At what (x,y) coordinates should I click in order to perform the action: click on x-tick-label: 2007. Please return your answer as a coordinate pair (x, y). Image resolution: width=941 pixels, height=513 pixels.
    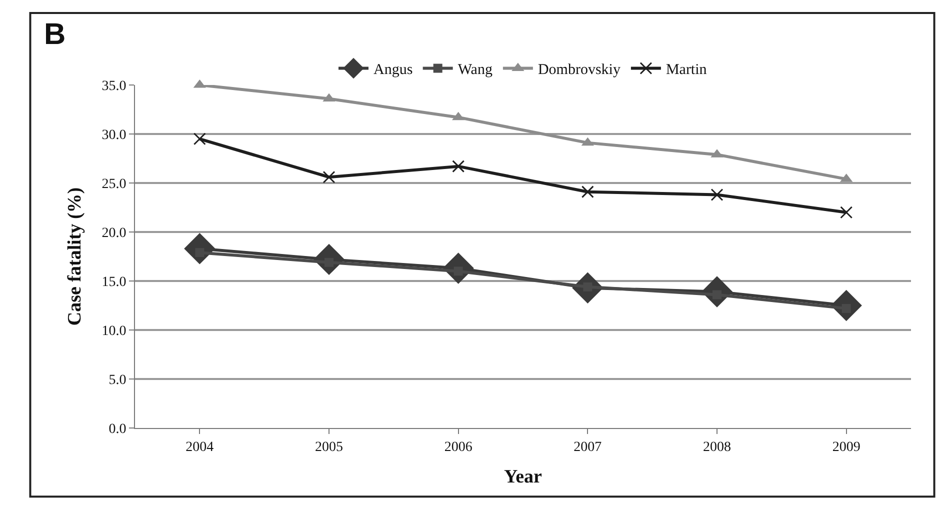
    Looking at the image, I should click on (588, 447).